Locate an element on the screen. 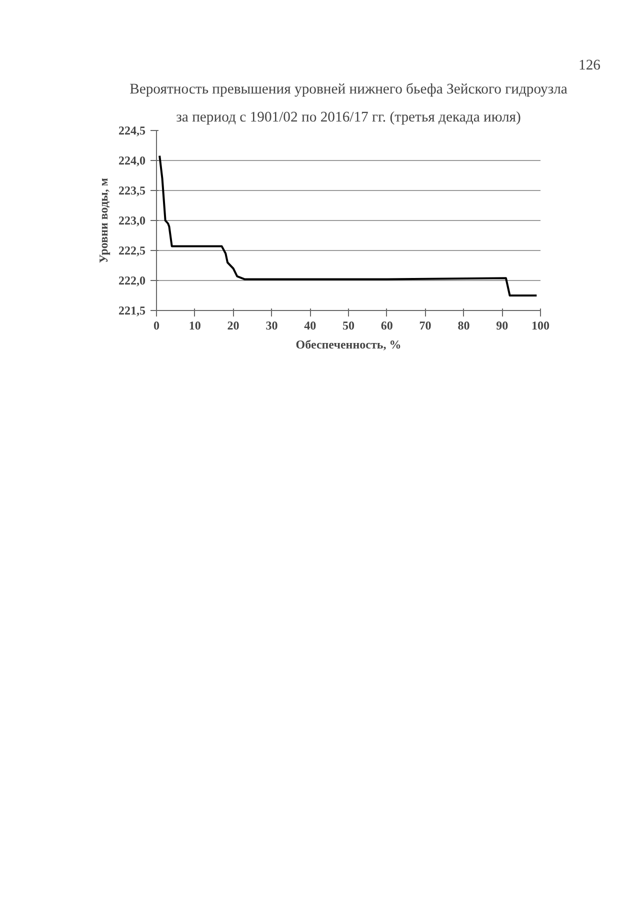  x-tick-label: 30 is located at coordinates (272, 325).